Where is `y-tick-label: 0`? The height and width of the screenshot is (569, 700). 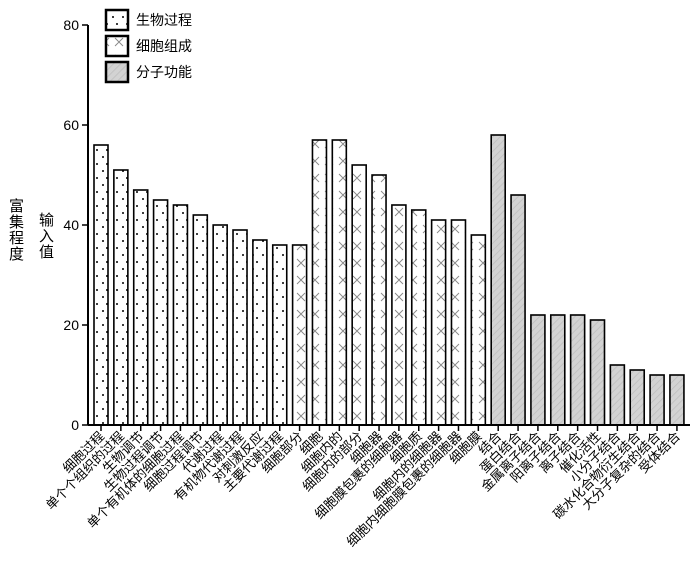 y-tick-label: 0 is located at coordinates (75, 425).